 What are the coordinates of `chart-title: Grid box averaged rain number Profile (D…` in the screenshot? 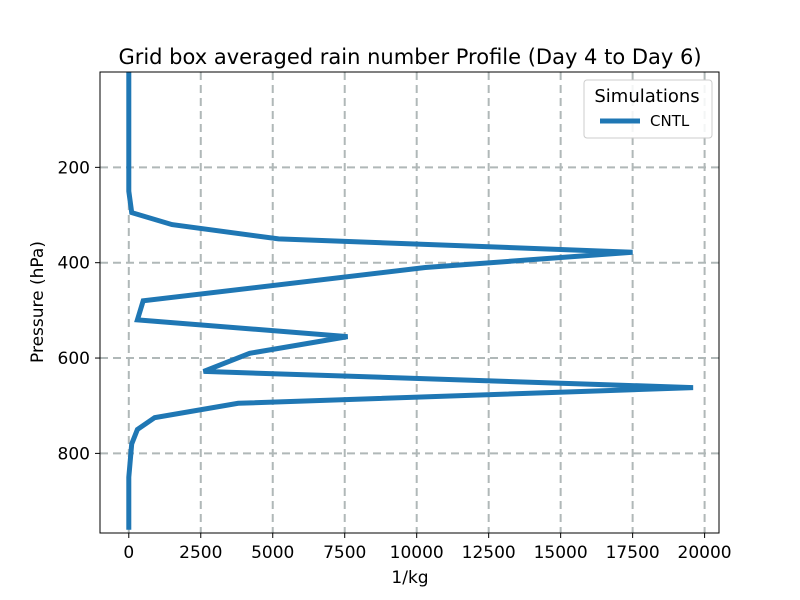 It's located at (409, 57).